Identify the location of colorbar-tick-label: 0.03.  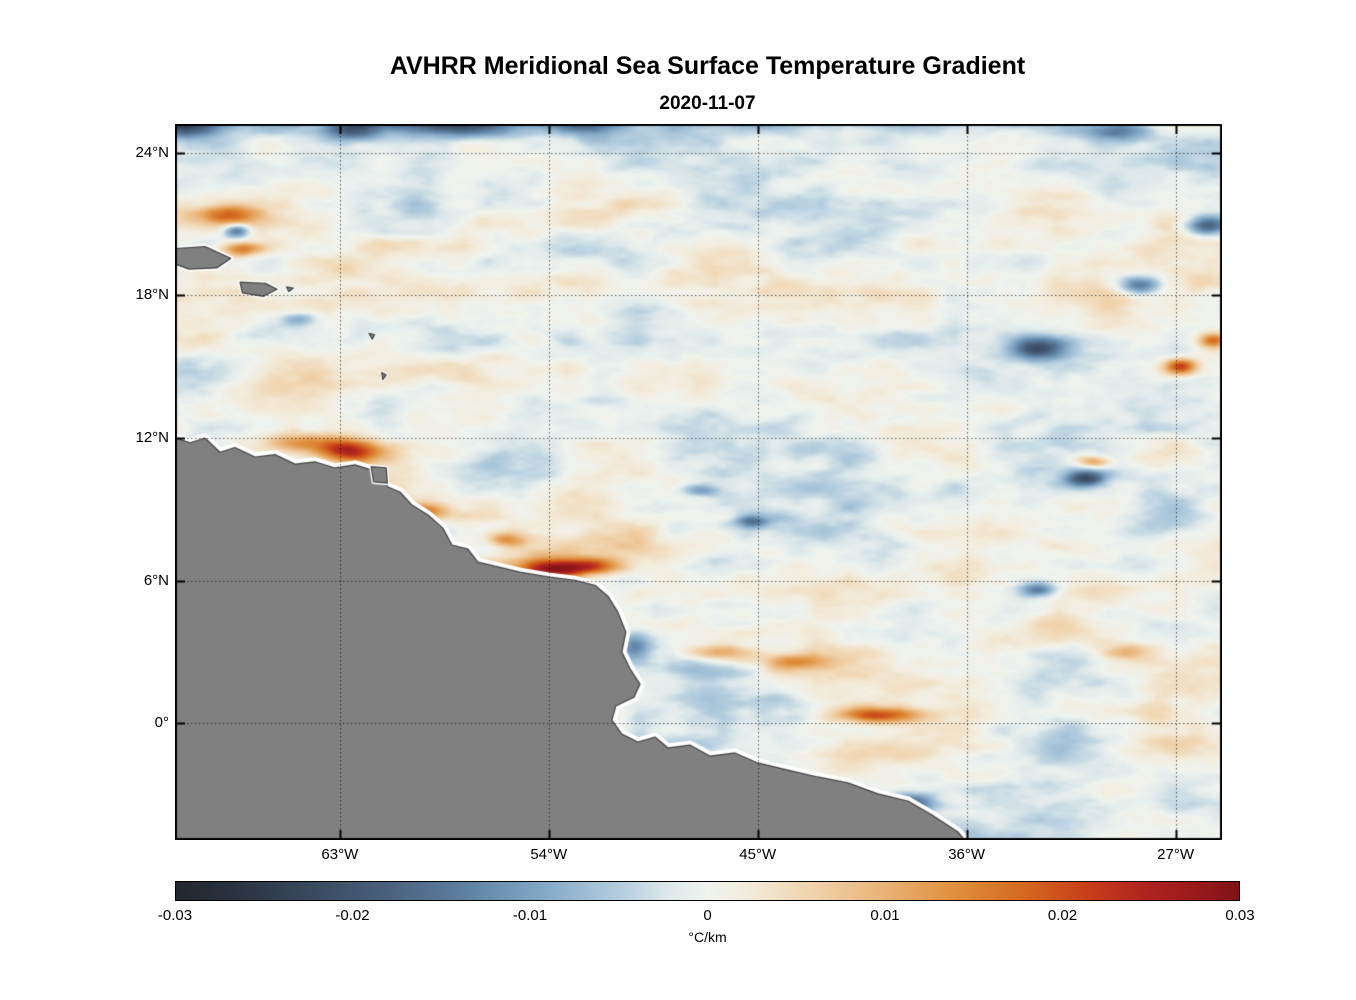
(1240, 915).